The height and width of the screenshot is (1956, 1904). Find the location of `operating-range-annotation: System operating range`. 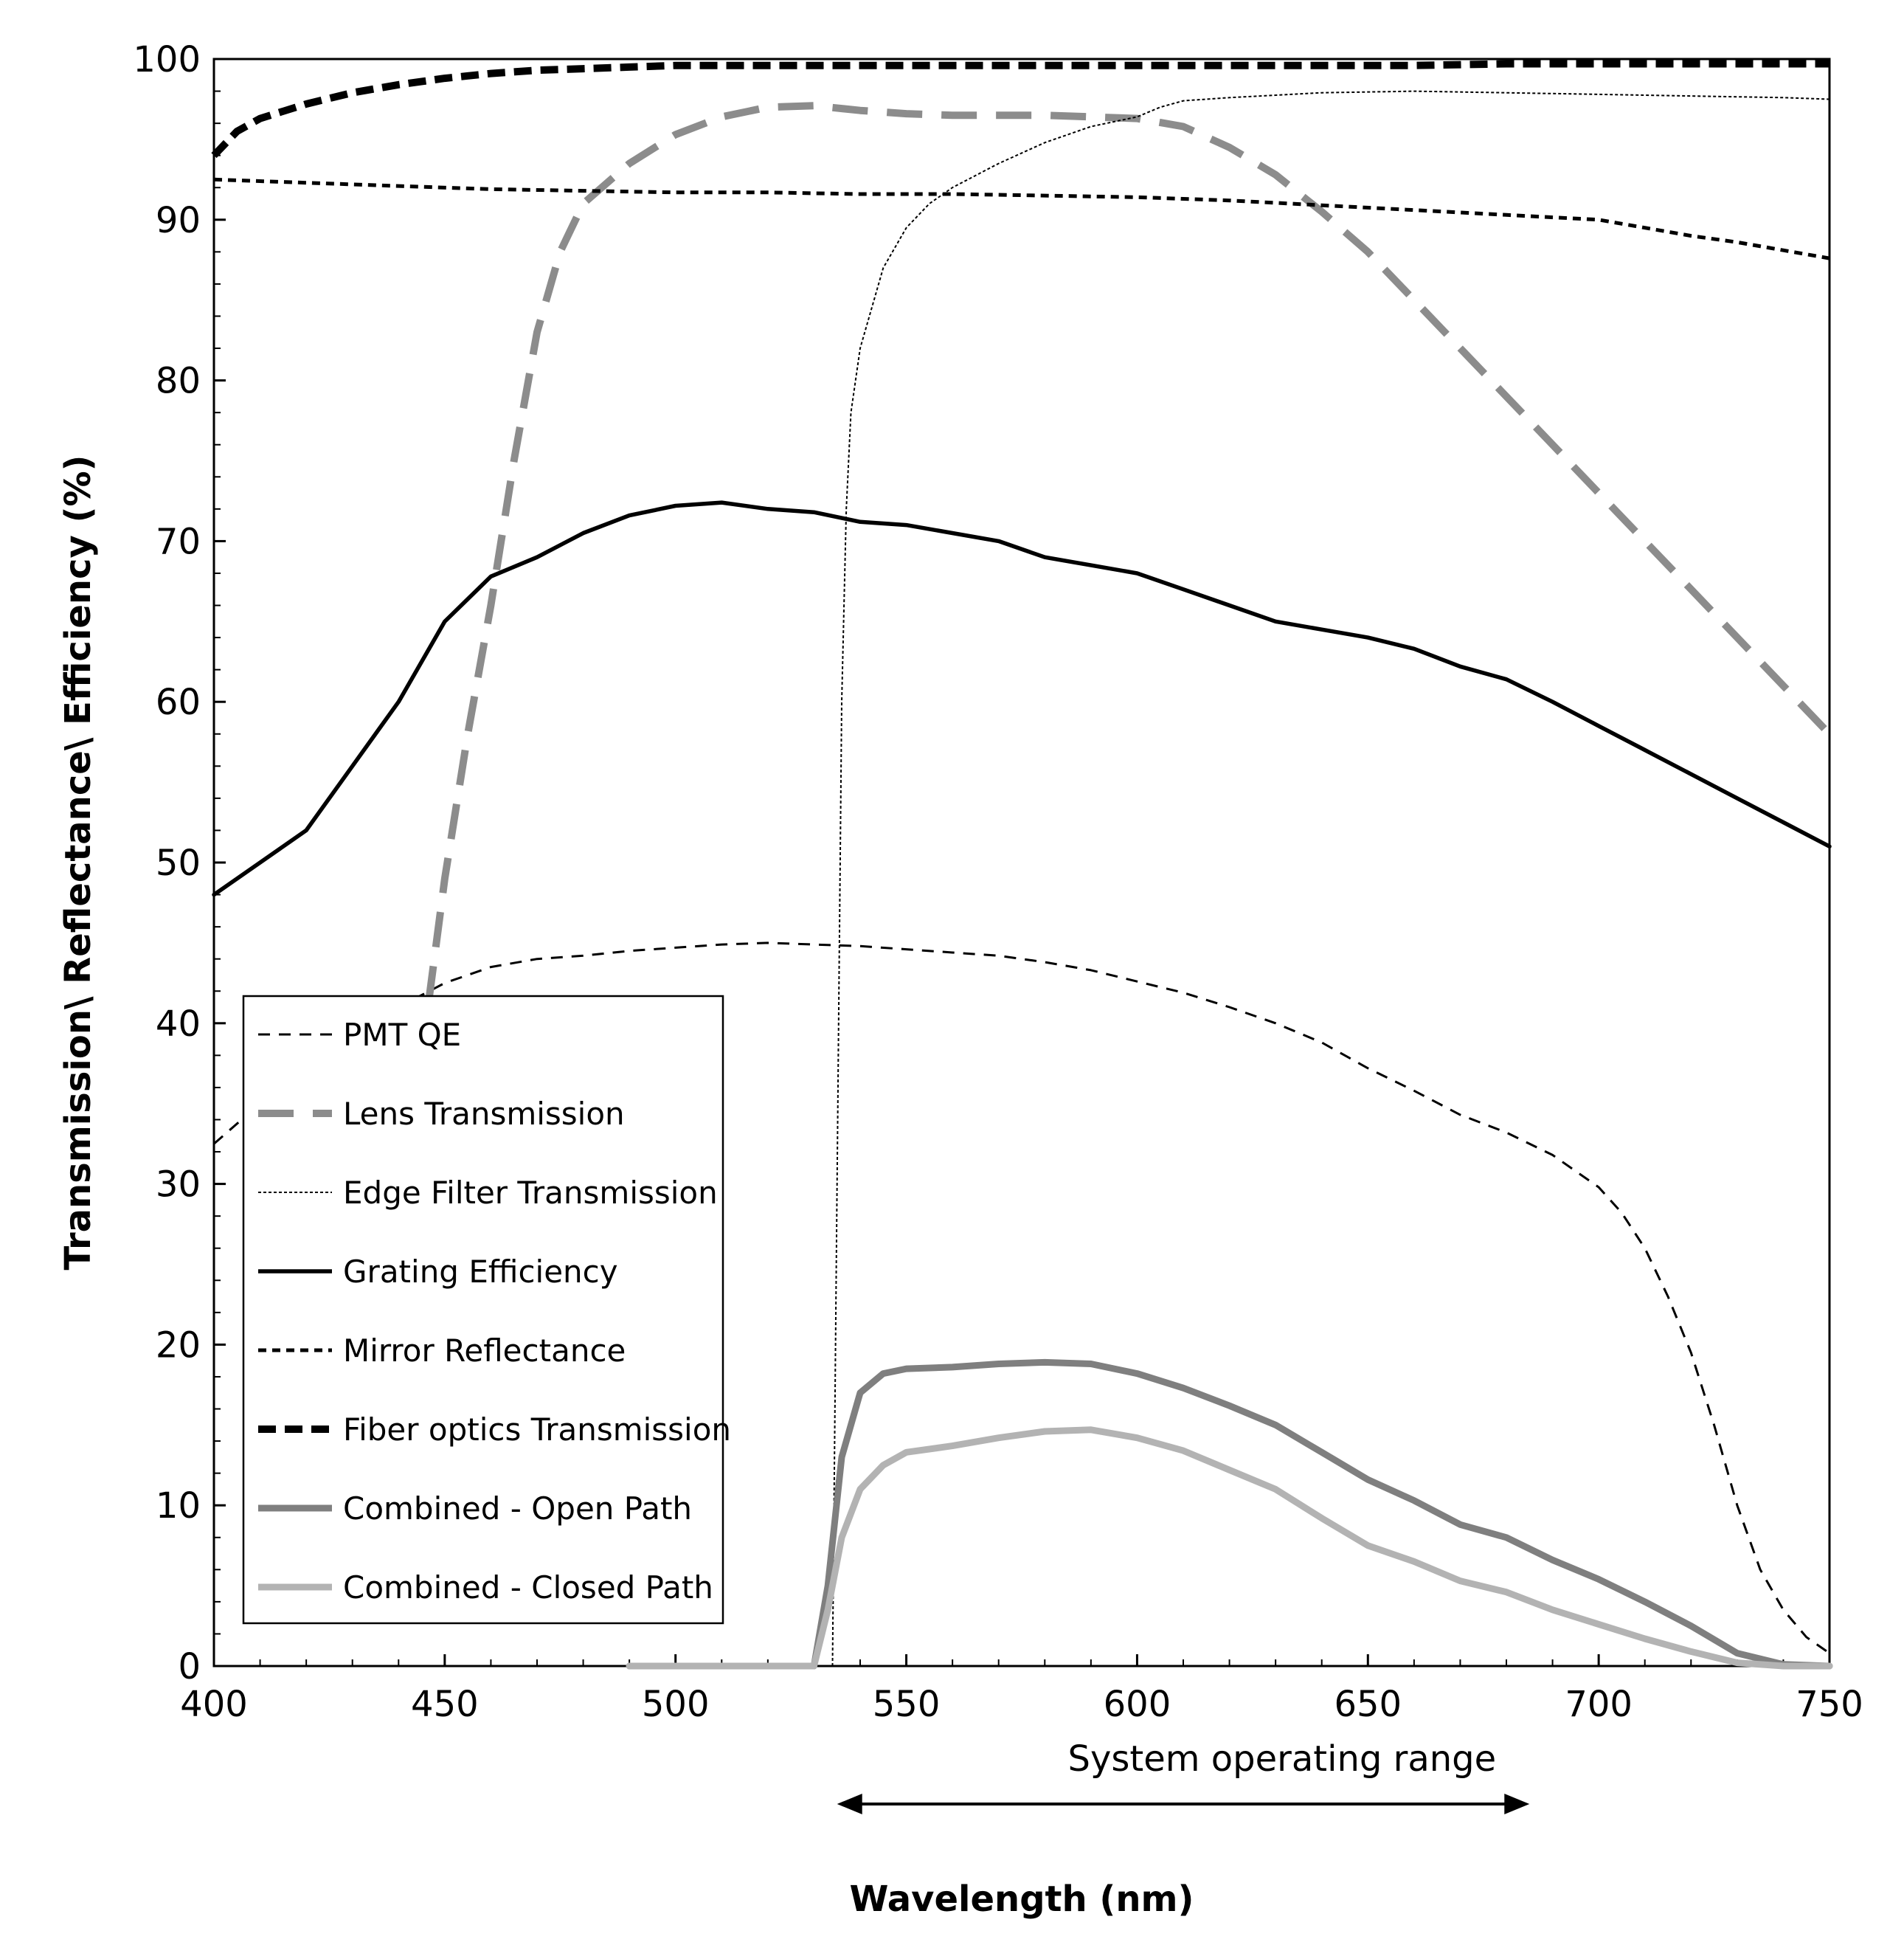

operating-range-annotation: System operating range is located at coordinates (1184, 1776).